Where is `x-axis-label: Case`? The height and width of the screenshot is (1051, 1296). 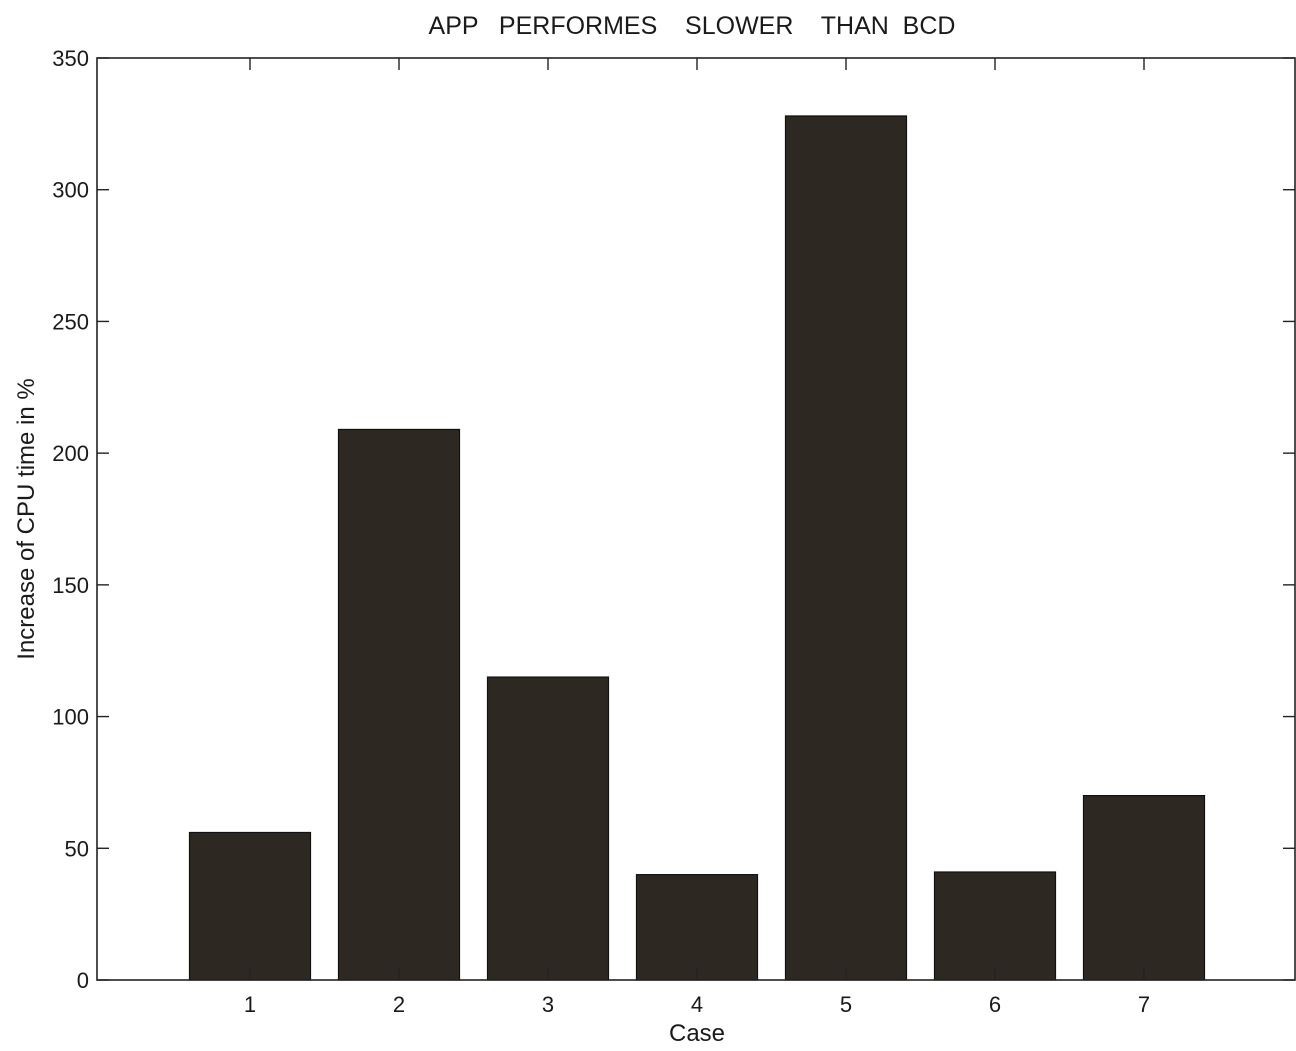 x-axis-label: Case is located at coordinates (697, 1033).